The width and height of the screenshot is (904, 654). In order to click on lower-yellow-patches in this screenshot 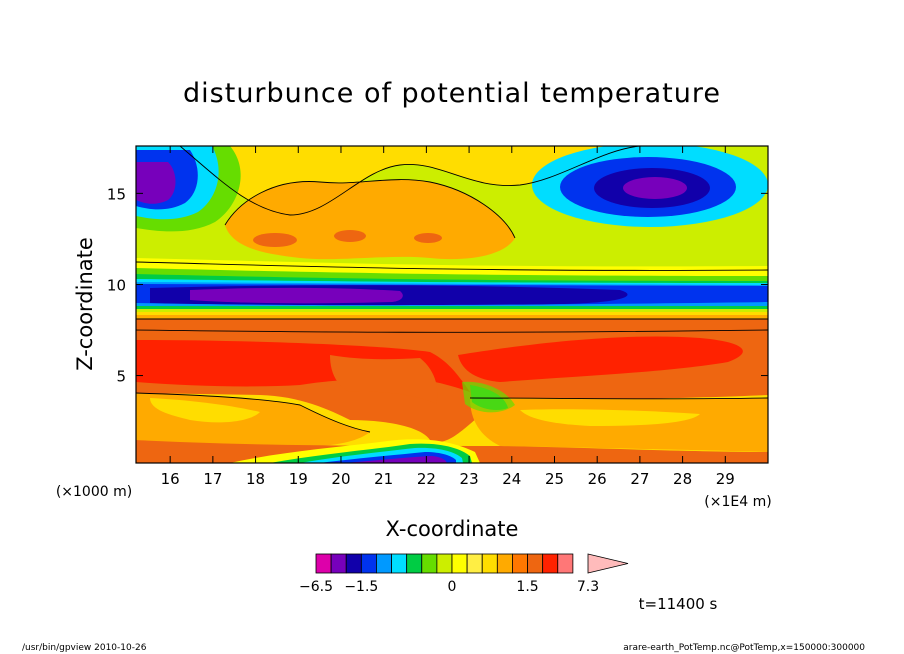, I will do `click(205, 410)`.